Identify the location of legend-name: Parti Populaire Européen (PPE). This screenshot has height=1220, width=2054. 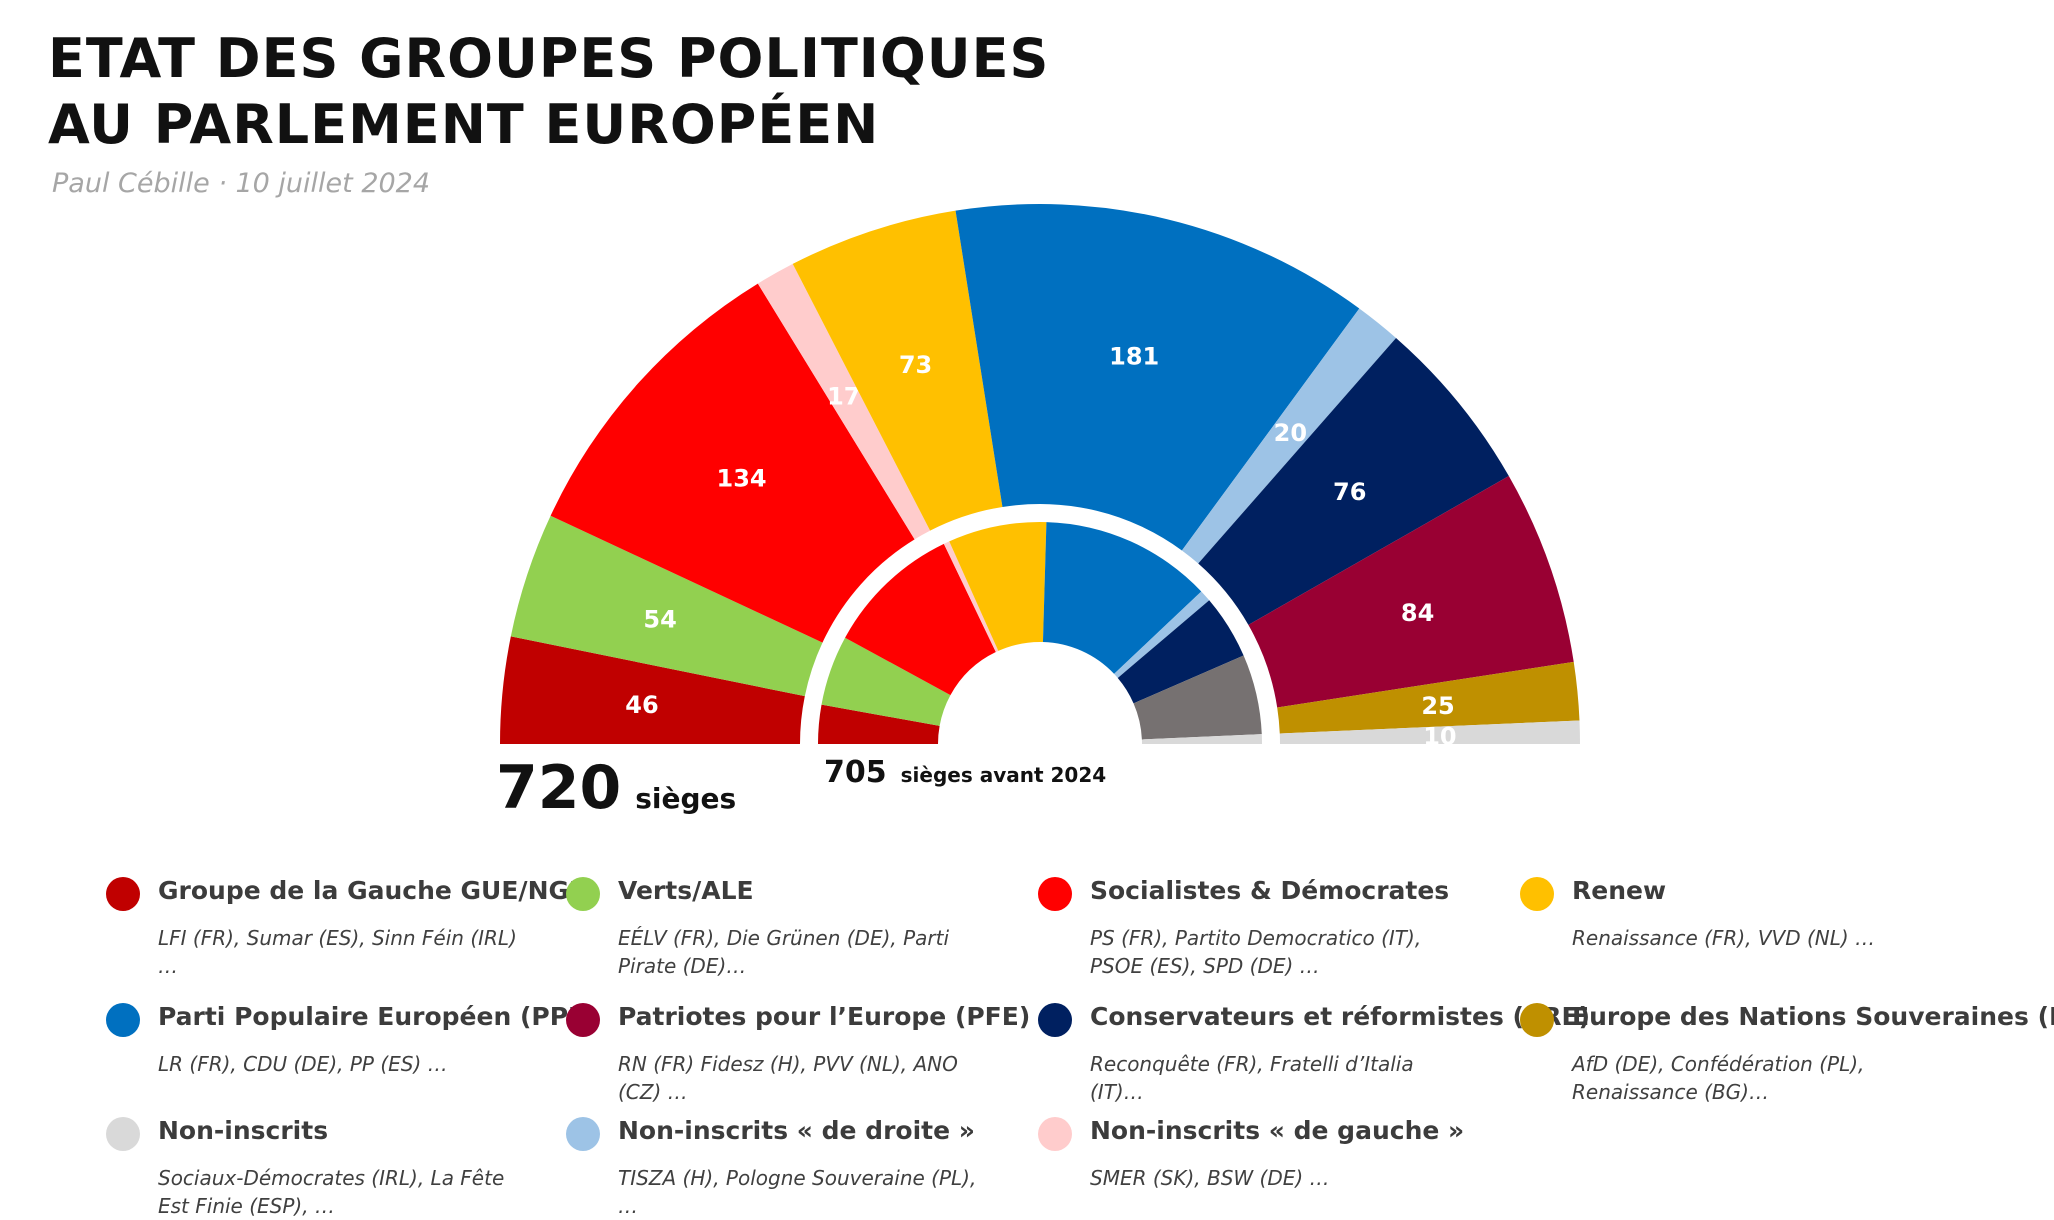
(377, 1016).